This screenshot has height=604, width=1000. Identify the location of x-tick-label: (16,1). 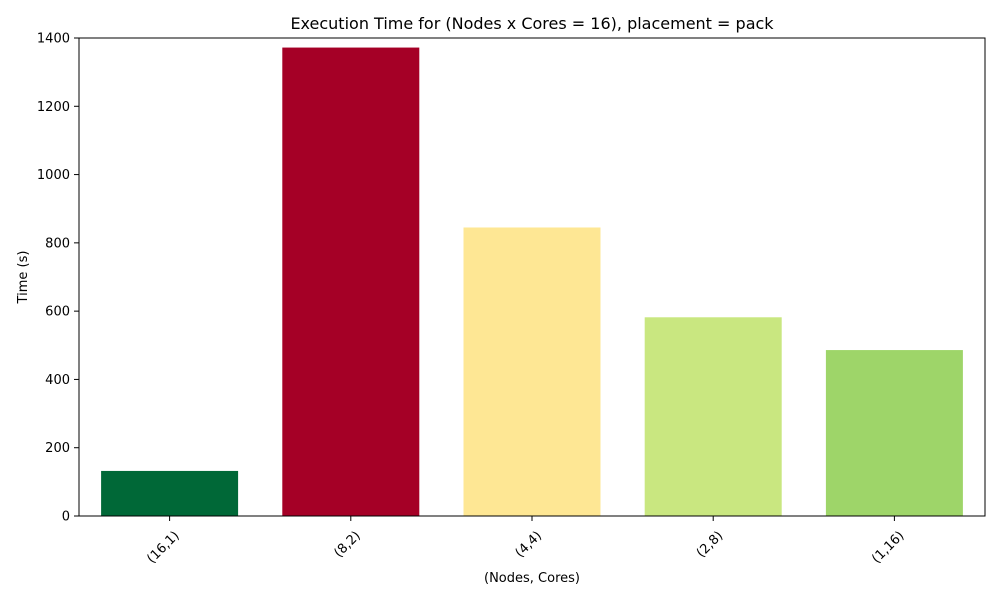
(163, 547).